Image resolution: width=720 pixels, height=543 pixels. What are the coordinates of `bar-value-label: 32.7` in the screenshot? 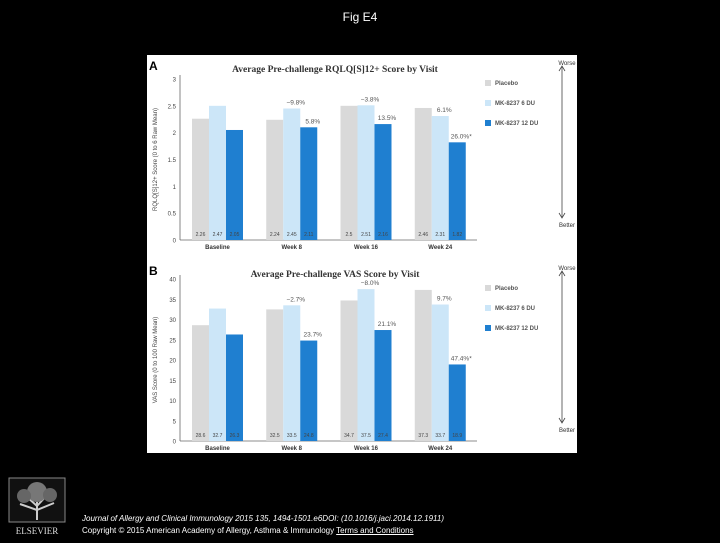 It's located at (218, 436).